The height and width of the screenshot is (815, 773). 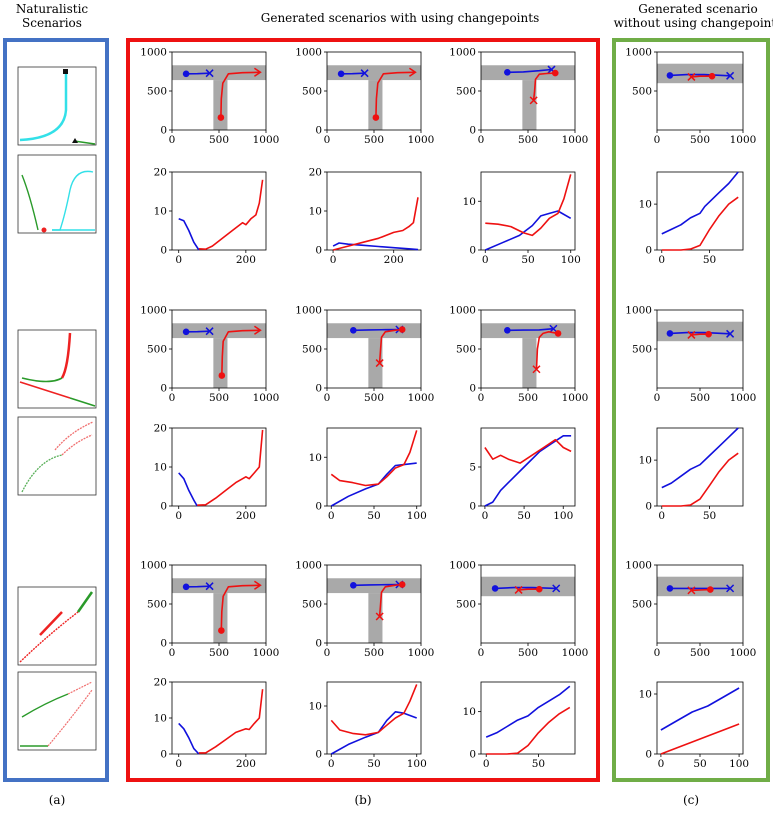 I want to click on chart-panel-18: 0 50 0 10, so click(x=519, y=725).